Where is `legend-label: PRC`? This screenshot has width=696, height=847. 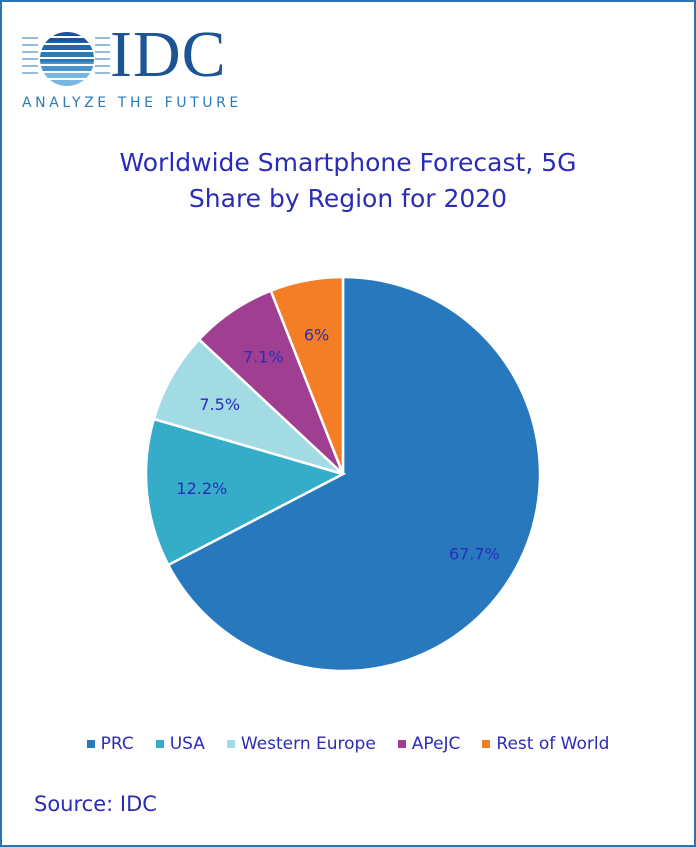 legend-label: PRC is located at coordinates (117, 744).